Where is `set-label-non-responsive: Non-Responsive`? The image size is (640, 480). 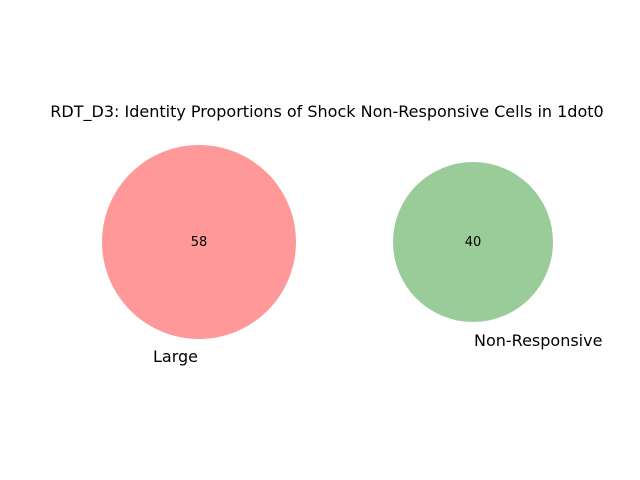 set-label-non-responsive: Non-Responsive is located at coordinates (538, 340).